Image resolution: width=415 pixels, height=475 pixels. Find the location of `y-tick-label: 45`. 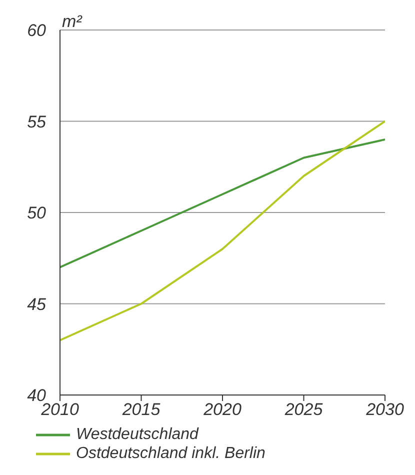

y-tick-label: 45 is located at coordinates (37, 304).